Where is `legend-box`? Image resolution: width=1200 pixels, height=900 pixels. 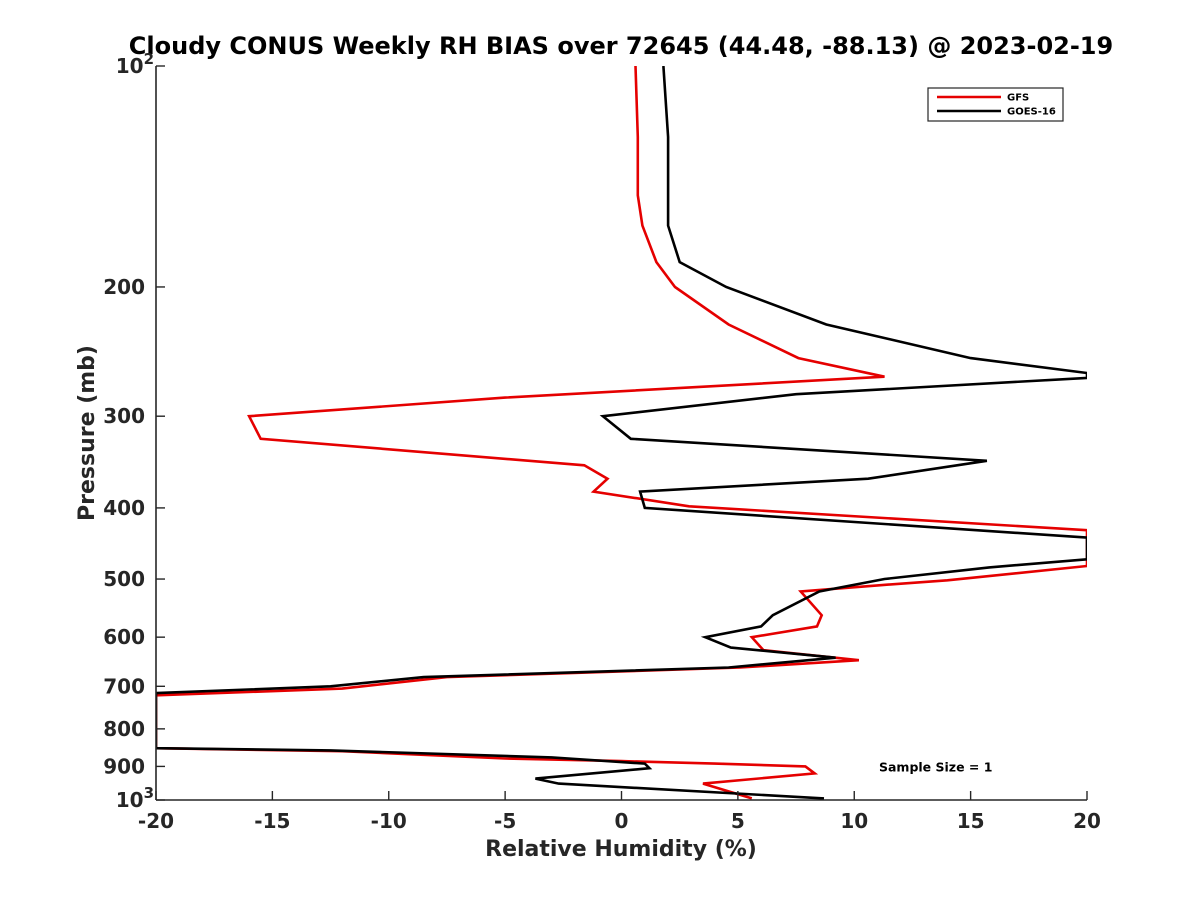 legend-box is located at coordinates (995, 104).